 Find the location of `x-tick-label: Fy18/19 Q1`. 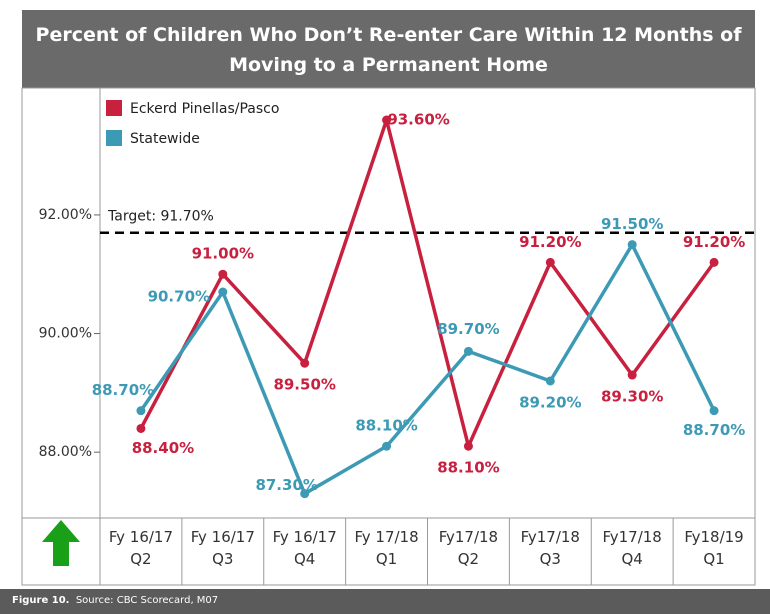

x-tick-label: Fy18/19 Q1 is located at coordinates (714, 548).